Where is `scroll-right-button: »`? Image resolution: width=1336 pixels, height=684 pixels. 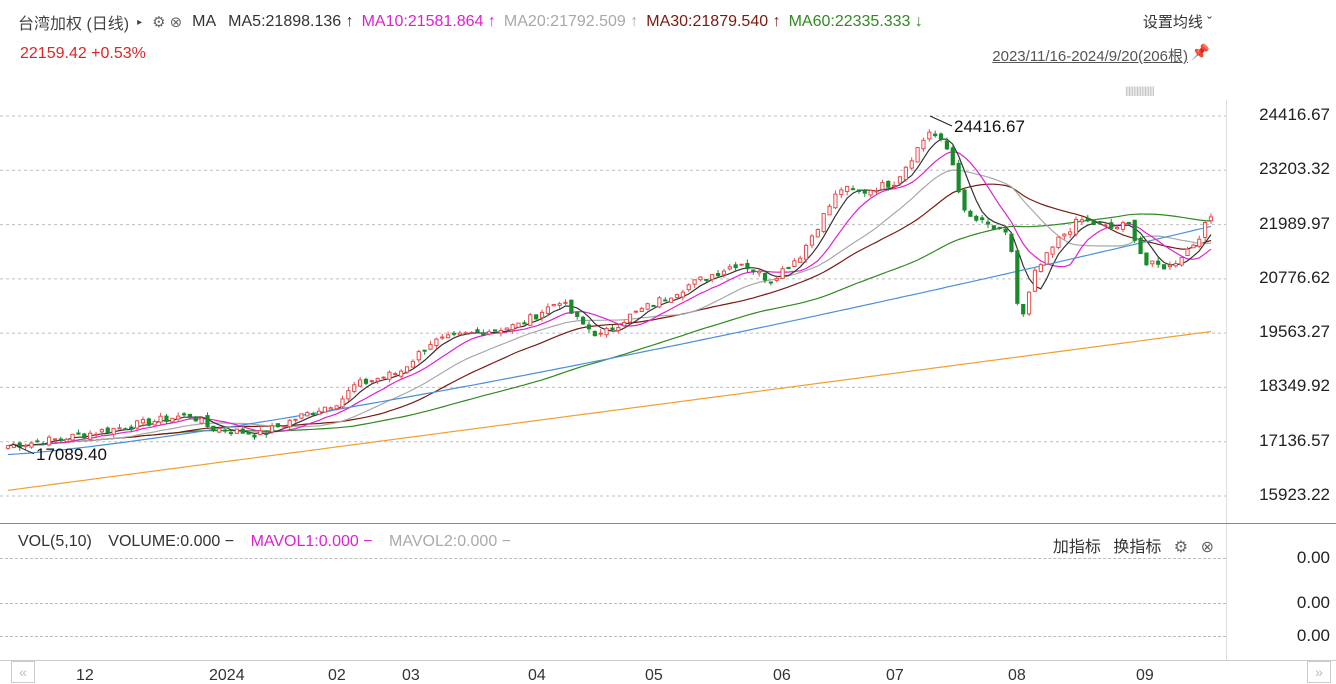 scroll-right-button: » is located at coordinates (1319, 672).